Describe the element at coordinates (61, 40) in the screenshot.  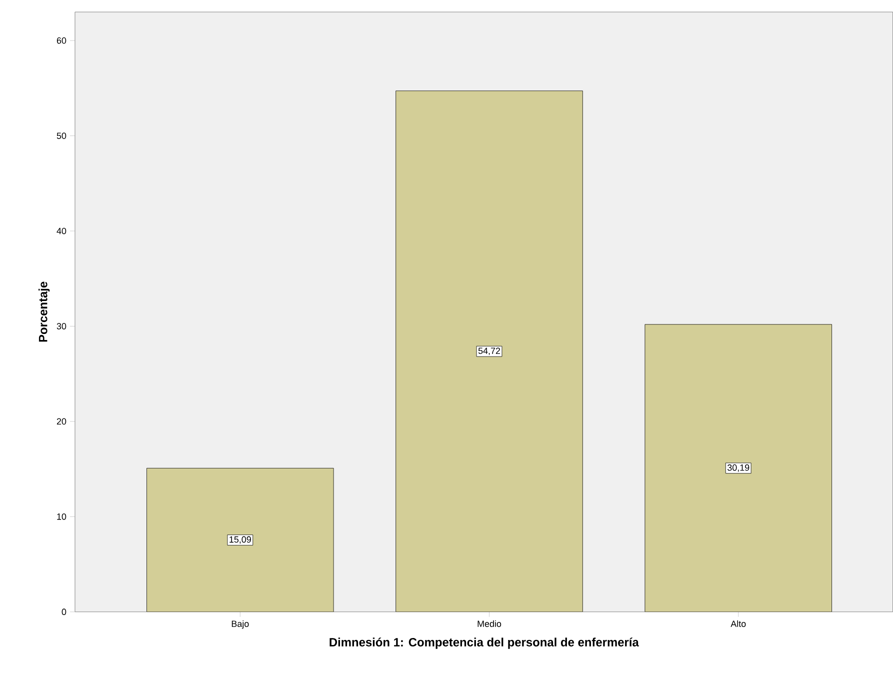
I see `y-tick-label: 60` at that location.